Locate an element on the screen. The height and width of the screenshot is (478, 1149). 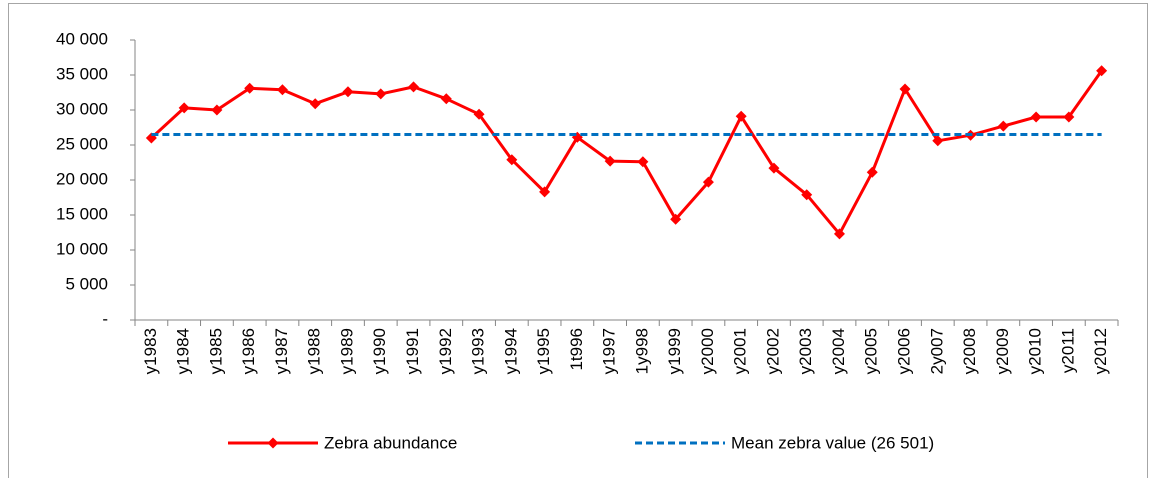
x-tick-label: y1983 is located at coordinates (150, 351).